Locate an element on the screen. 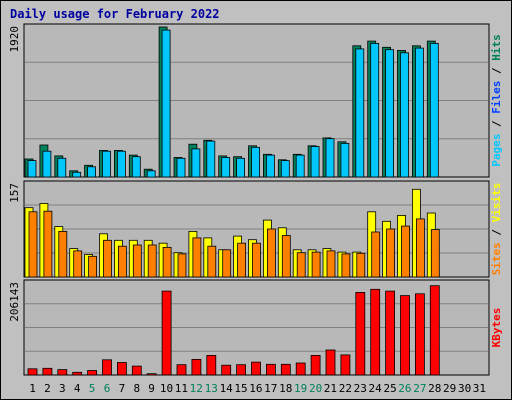 The image size is (512, 400). legend-visits-sites: Sites / Visits is located at coordinates (496, 229).